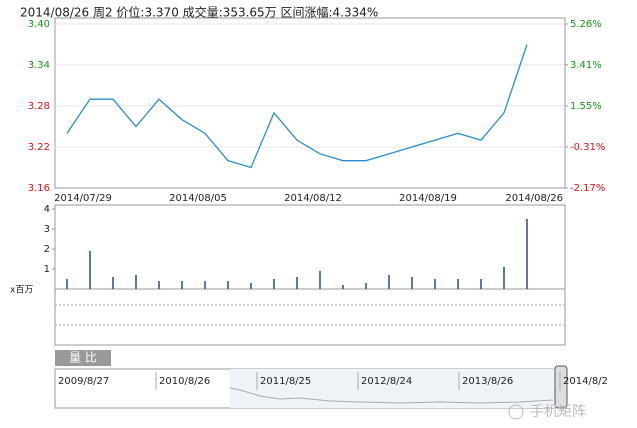  Describe the element at coordinates (47, 229) in the screenshot. I see `y-tick-label: 3` at that location.